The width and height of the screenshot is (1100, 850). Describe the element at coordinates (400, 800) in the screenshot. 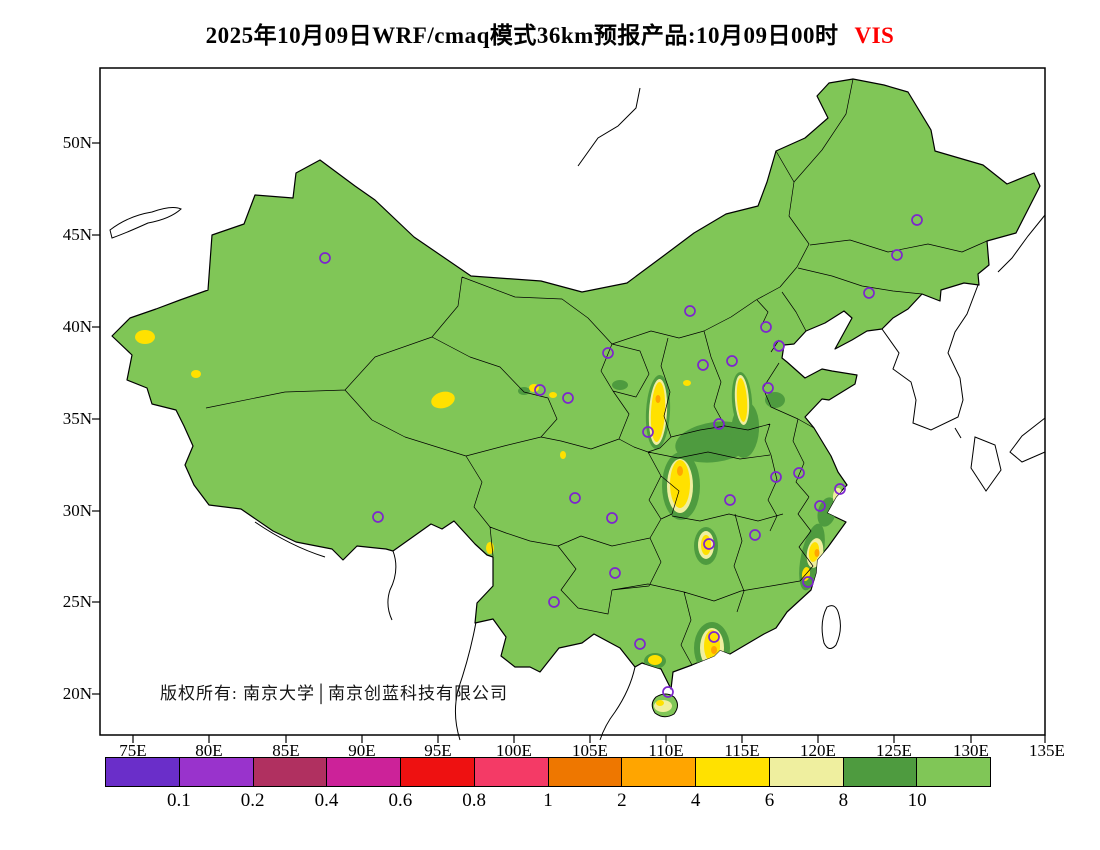

I see `colorbar-boundary-label: 0.6` at that location.